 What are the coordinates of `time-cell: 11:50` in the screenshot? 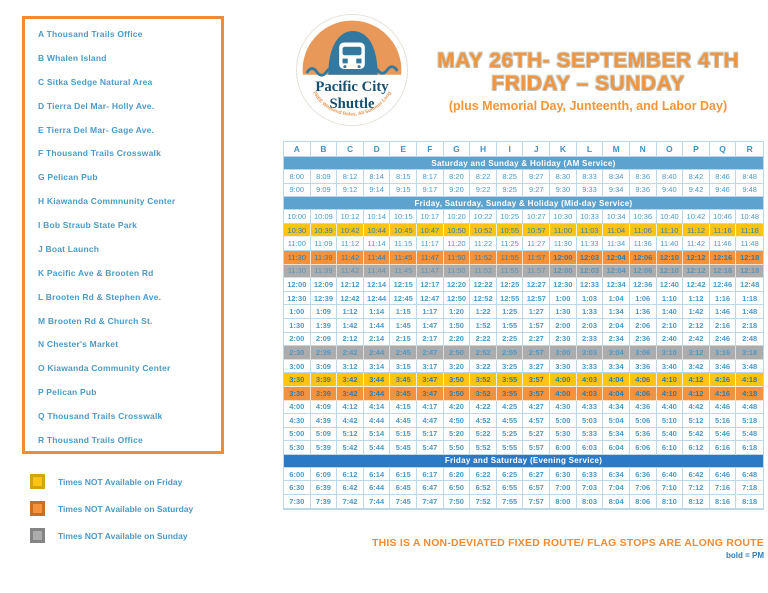 It's located at (457, 271).